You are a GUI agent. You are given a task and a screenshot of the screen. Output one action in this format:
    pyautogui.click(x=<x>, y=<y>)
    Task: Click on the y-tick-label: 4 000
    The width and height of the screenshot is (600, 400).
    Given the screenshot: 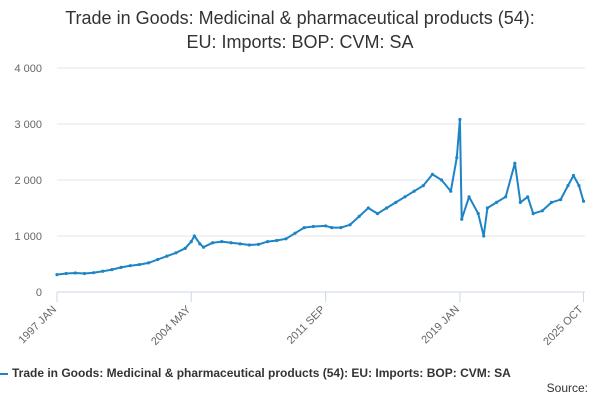 What is the action you would take?
    pyautogui.click(x=28, y=69)
    